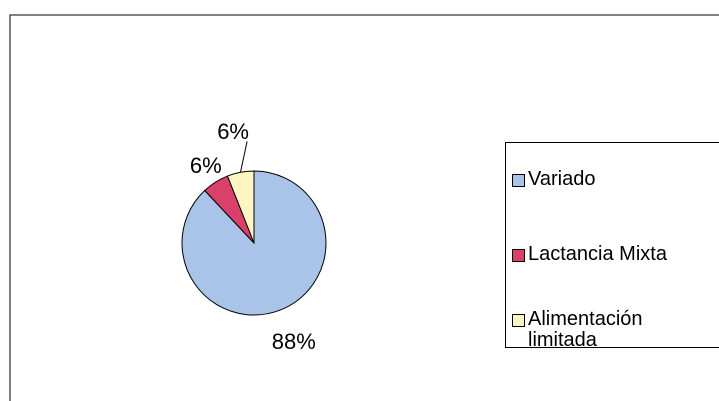 The width and height of the screenshot is (719, 401). What do you see at coordinates (294, 341) in the screenshot?
I see `data-label: 88%` at bounding box center [294, 341].